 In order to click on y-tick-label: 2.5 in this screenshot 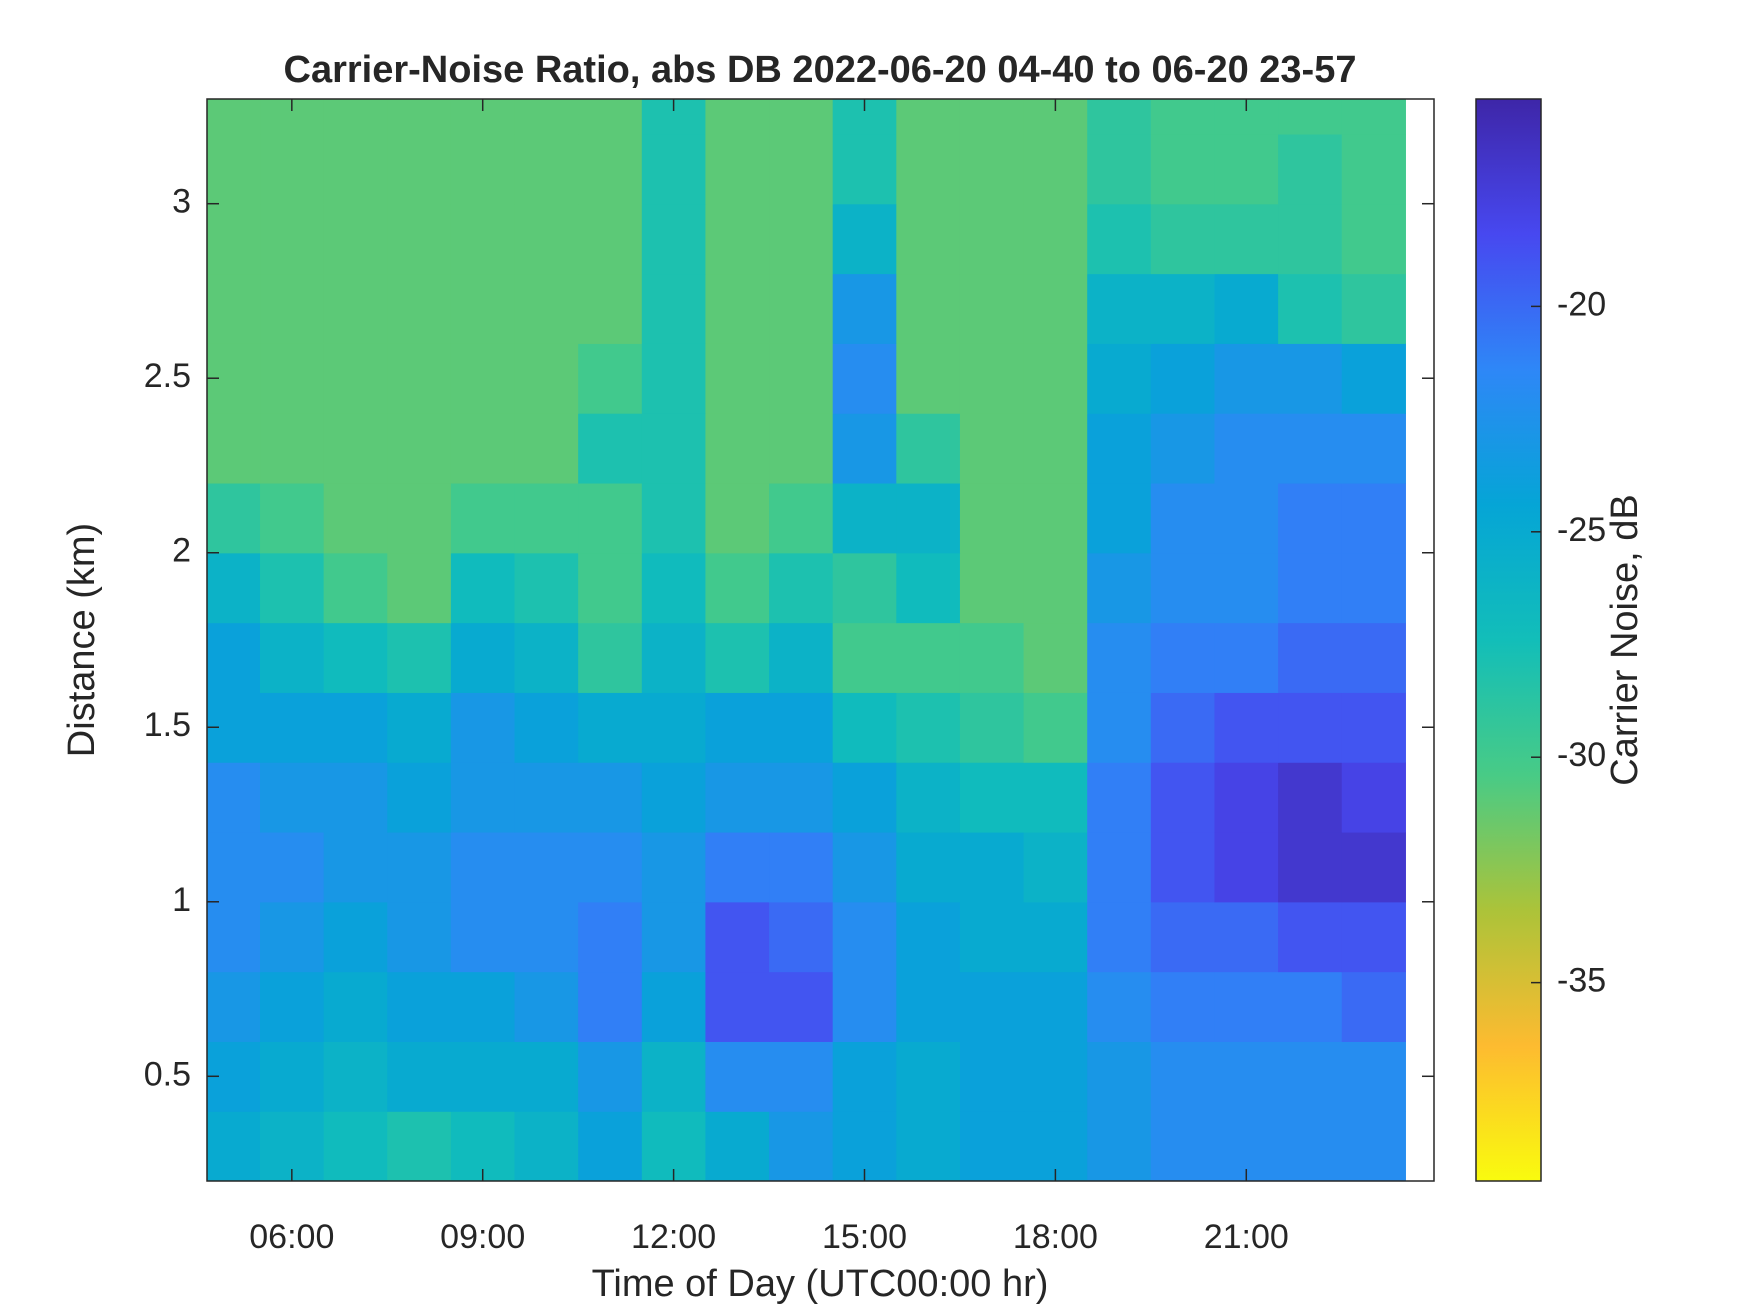, I will do `click(167, 376)`.